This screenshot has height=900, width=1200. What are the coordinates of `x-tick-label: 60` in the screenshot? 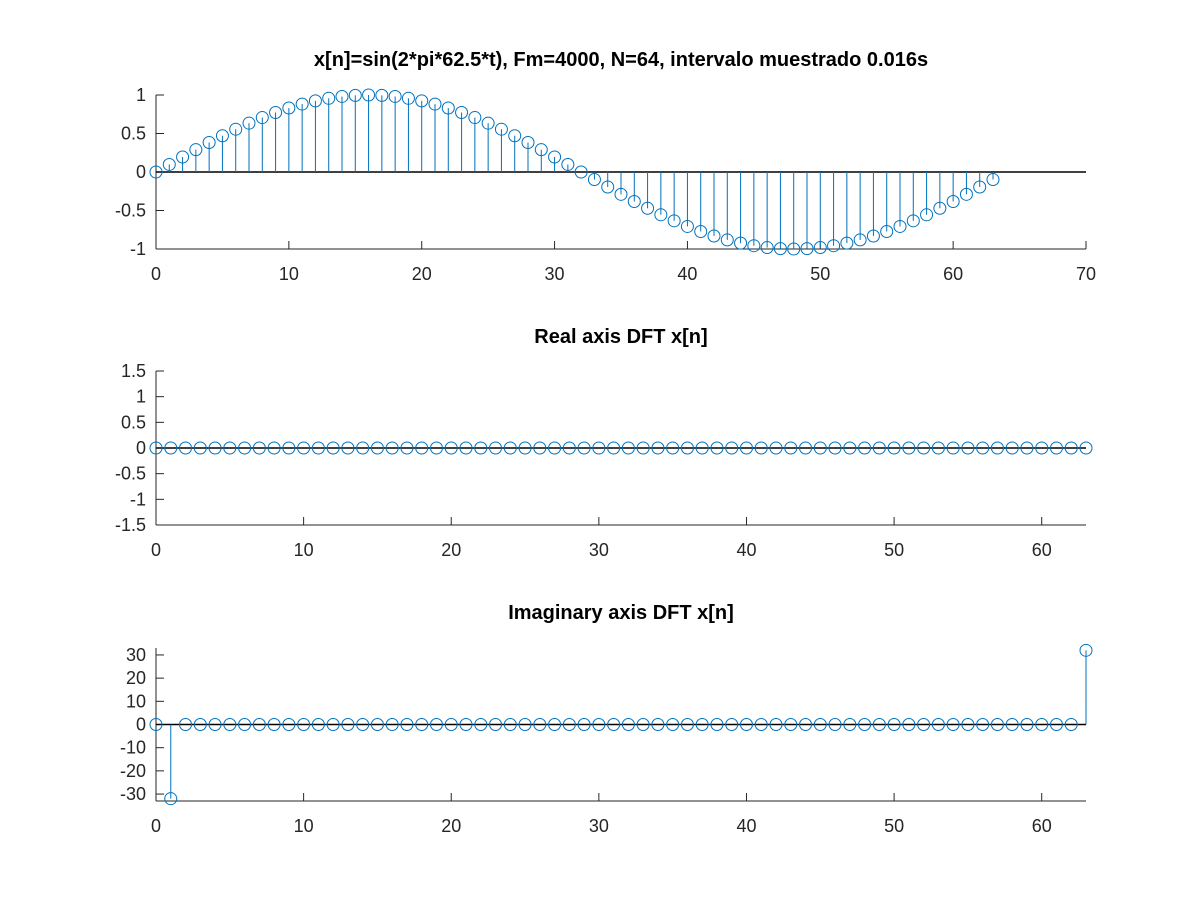 It's located at (953, 274).